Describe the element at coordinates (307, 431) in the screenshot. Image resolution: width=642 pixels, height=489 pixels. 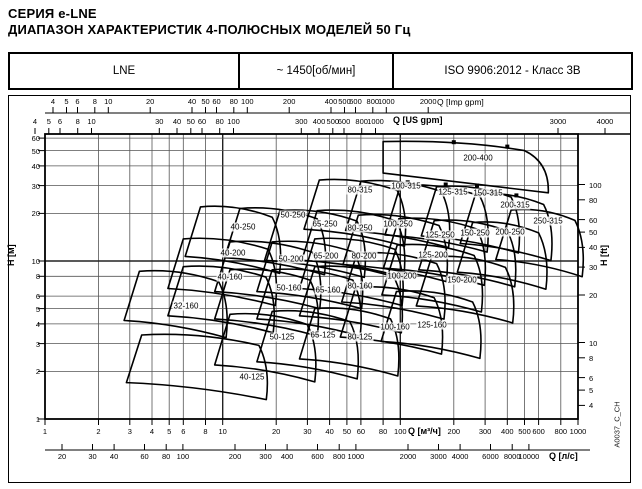
I see `m3h-tick-label: 30` at that location.